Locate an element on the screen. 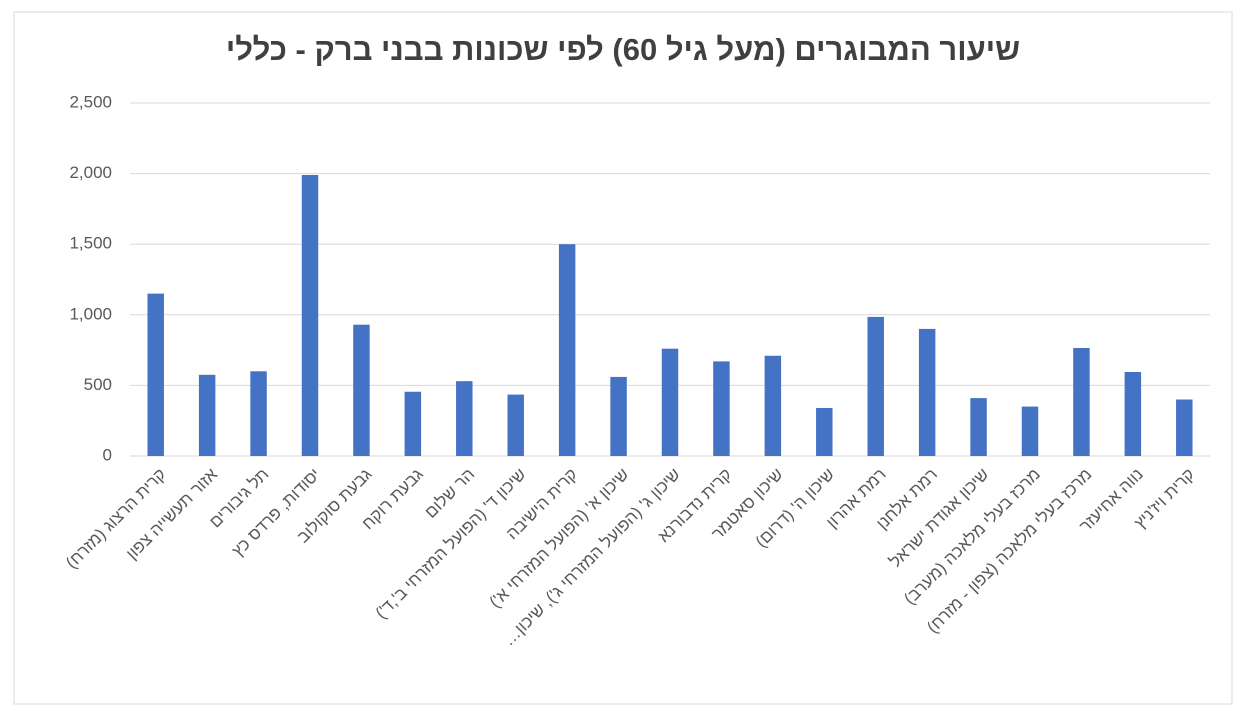  y-tick-label: 0 is located at coordinates (107, 454).